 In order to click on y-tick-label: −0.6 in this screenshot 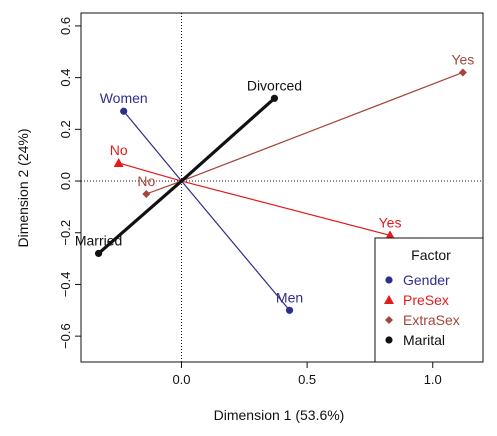, I will do `click(65, 336)`.